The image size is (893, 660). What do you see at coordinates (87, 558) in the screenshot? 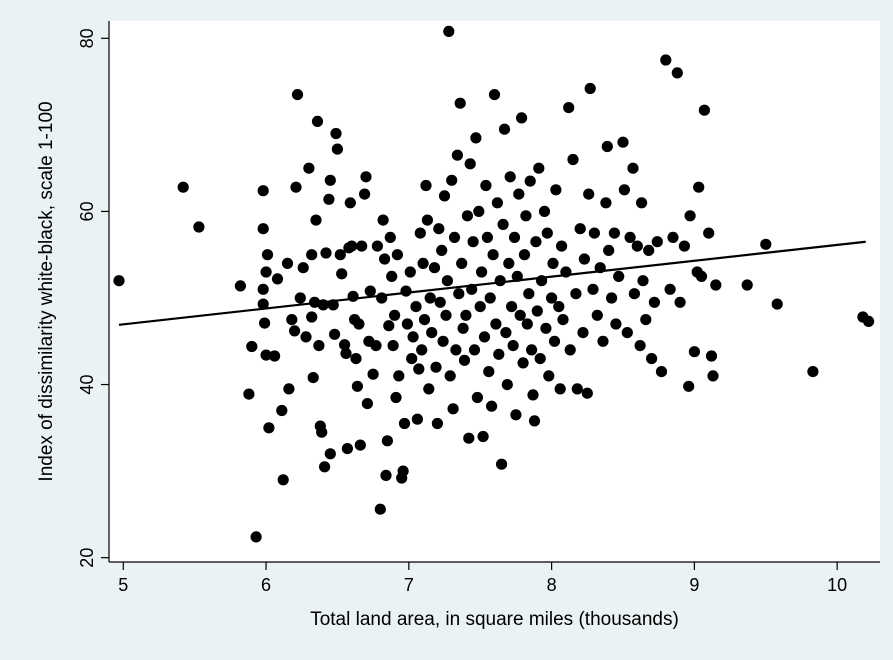
I see `y-tick-label: 20` at bounding box center [87, 558].